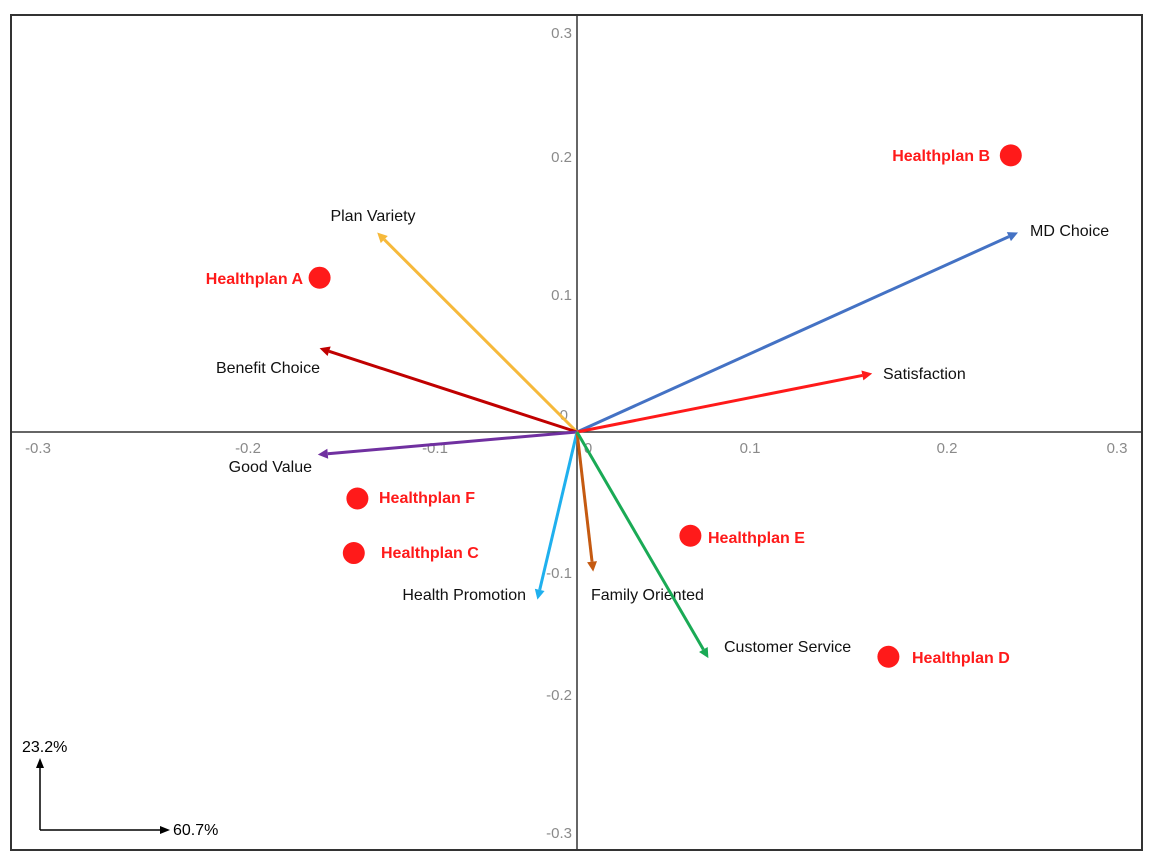 The width and height of the screenshot is (1158, 868). I want to click on vector-label: Family Oriented, so click(647, 595).